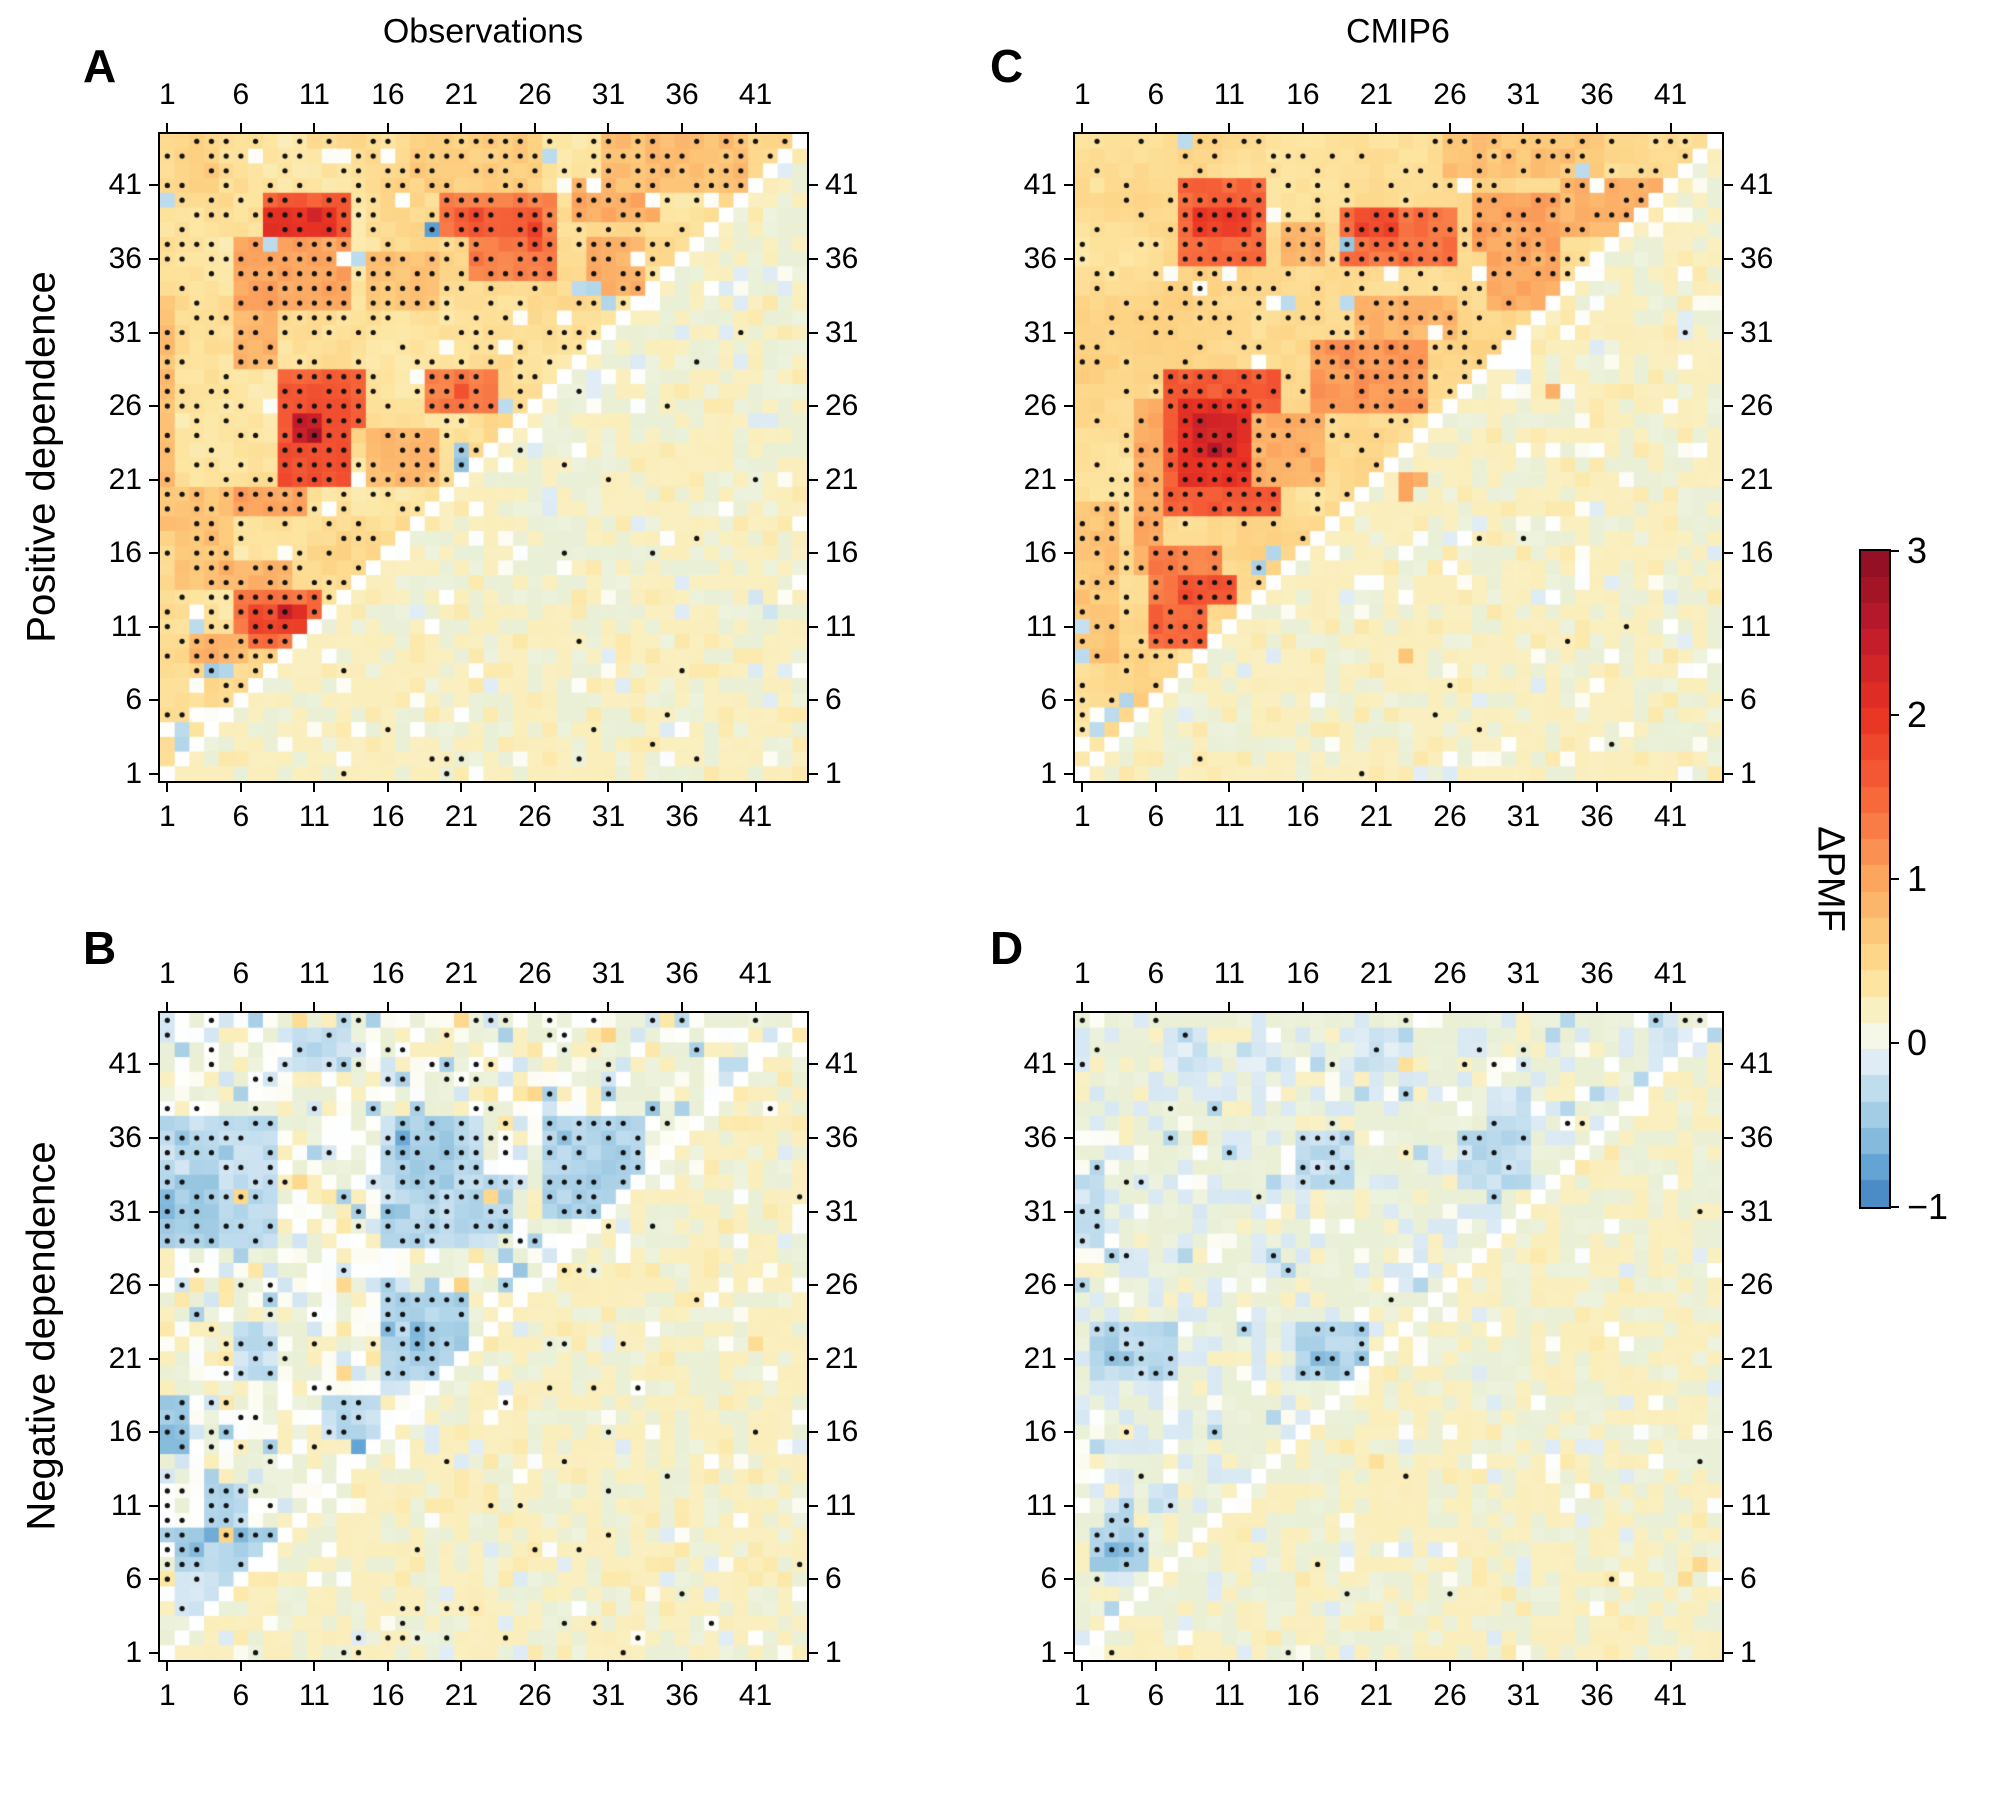  I want to click on panel-c-title: CMIP6, so click(1398, 31).